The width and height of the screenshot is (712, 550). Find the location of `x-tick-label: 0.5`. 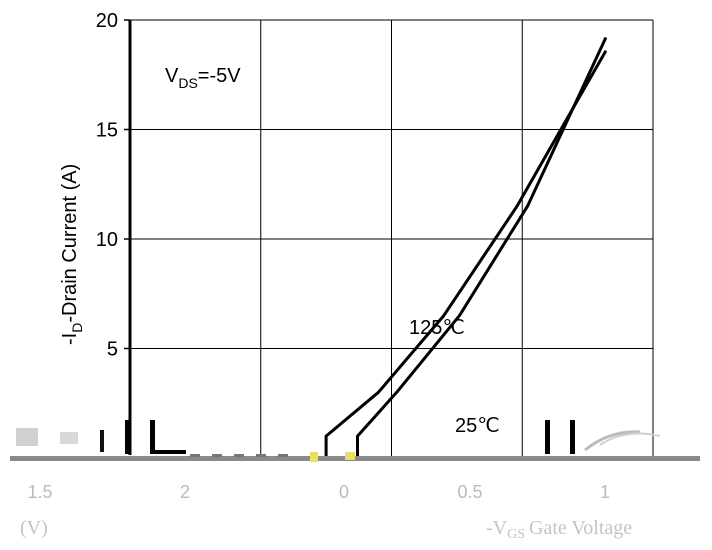

x-tick-label: 0.5 is located at coordinates (469, 492).